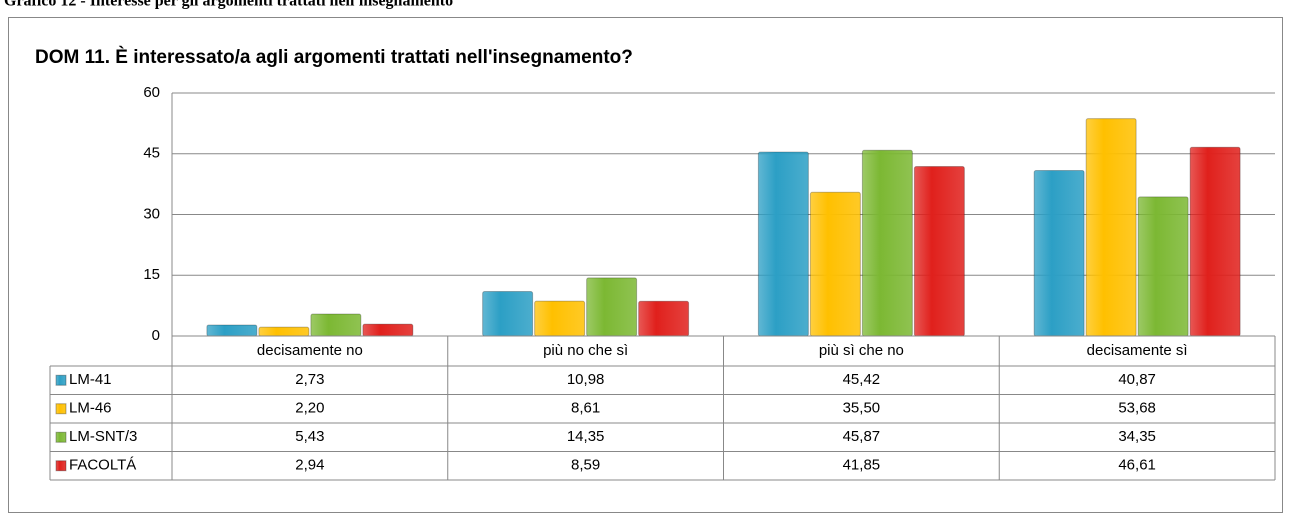 This screenshot has width=1289, height=514. I want to click on table-value: 53,68, so click(1137, 408).